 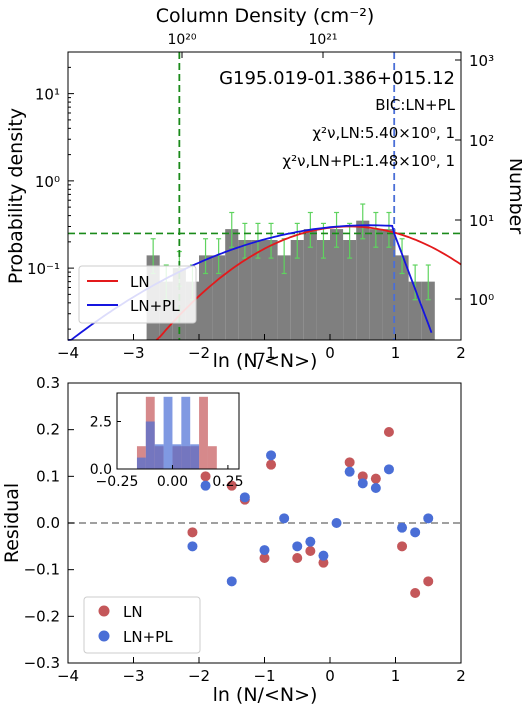 What do you see at coordinates (368, 161) in the screenshot?
I see `chi2-lnpl-annotation: χ²ν,LN+PL:1.48×10⁰, 1` at bounding box center [368, 161].